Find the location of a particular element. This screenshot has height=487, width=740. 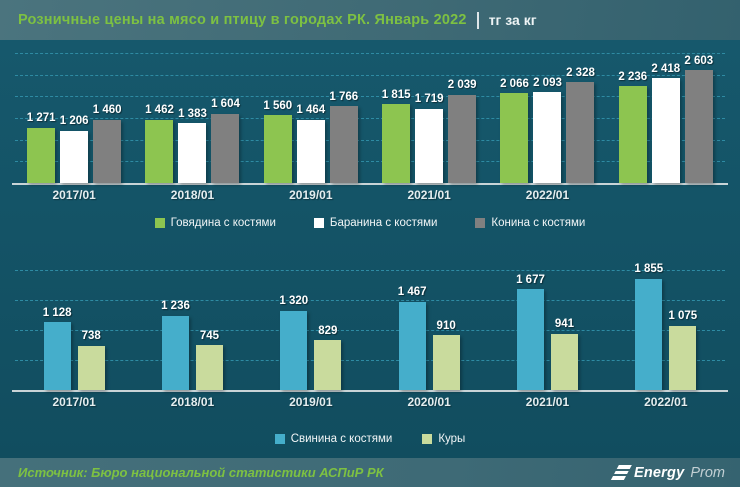

bar-value-label: 1 815 is located at coordinates (396, 94).